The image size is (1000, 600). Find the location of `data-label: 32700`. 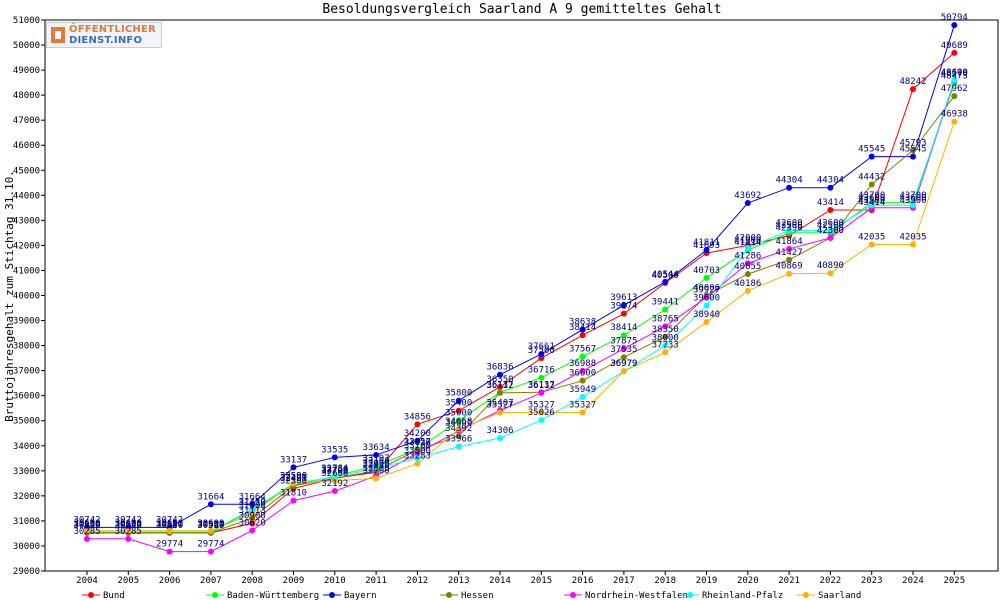

data-label: 32700 is located at coordinates (334, 471).